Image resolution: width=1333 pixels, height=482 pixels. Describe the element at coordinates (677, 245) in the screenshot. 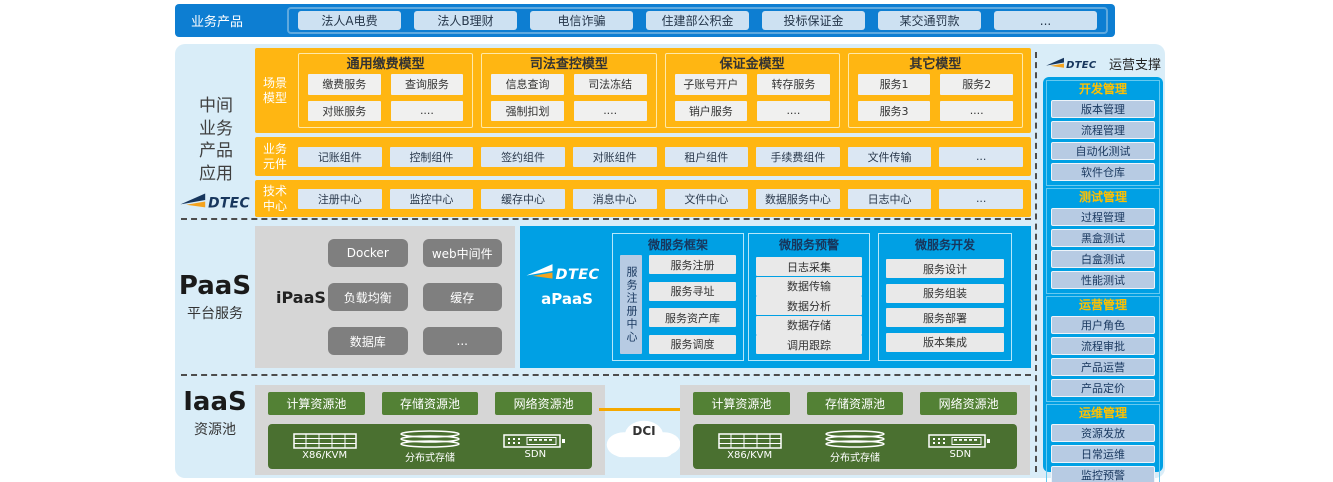

I see `group-title: 微服务框架` at that location.